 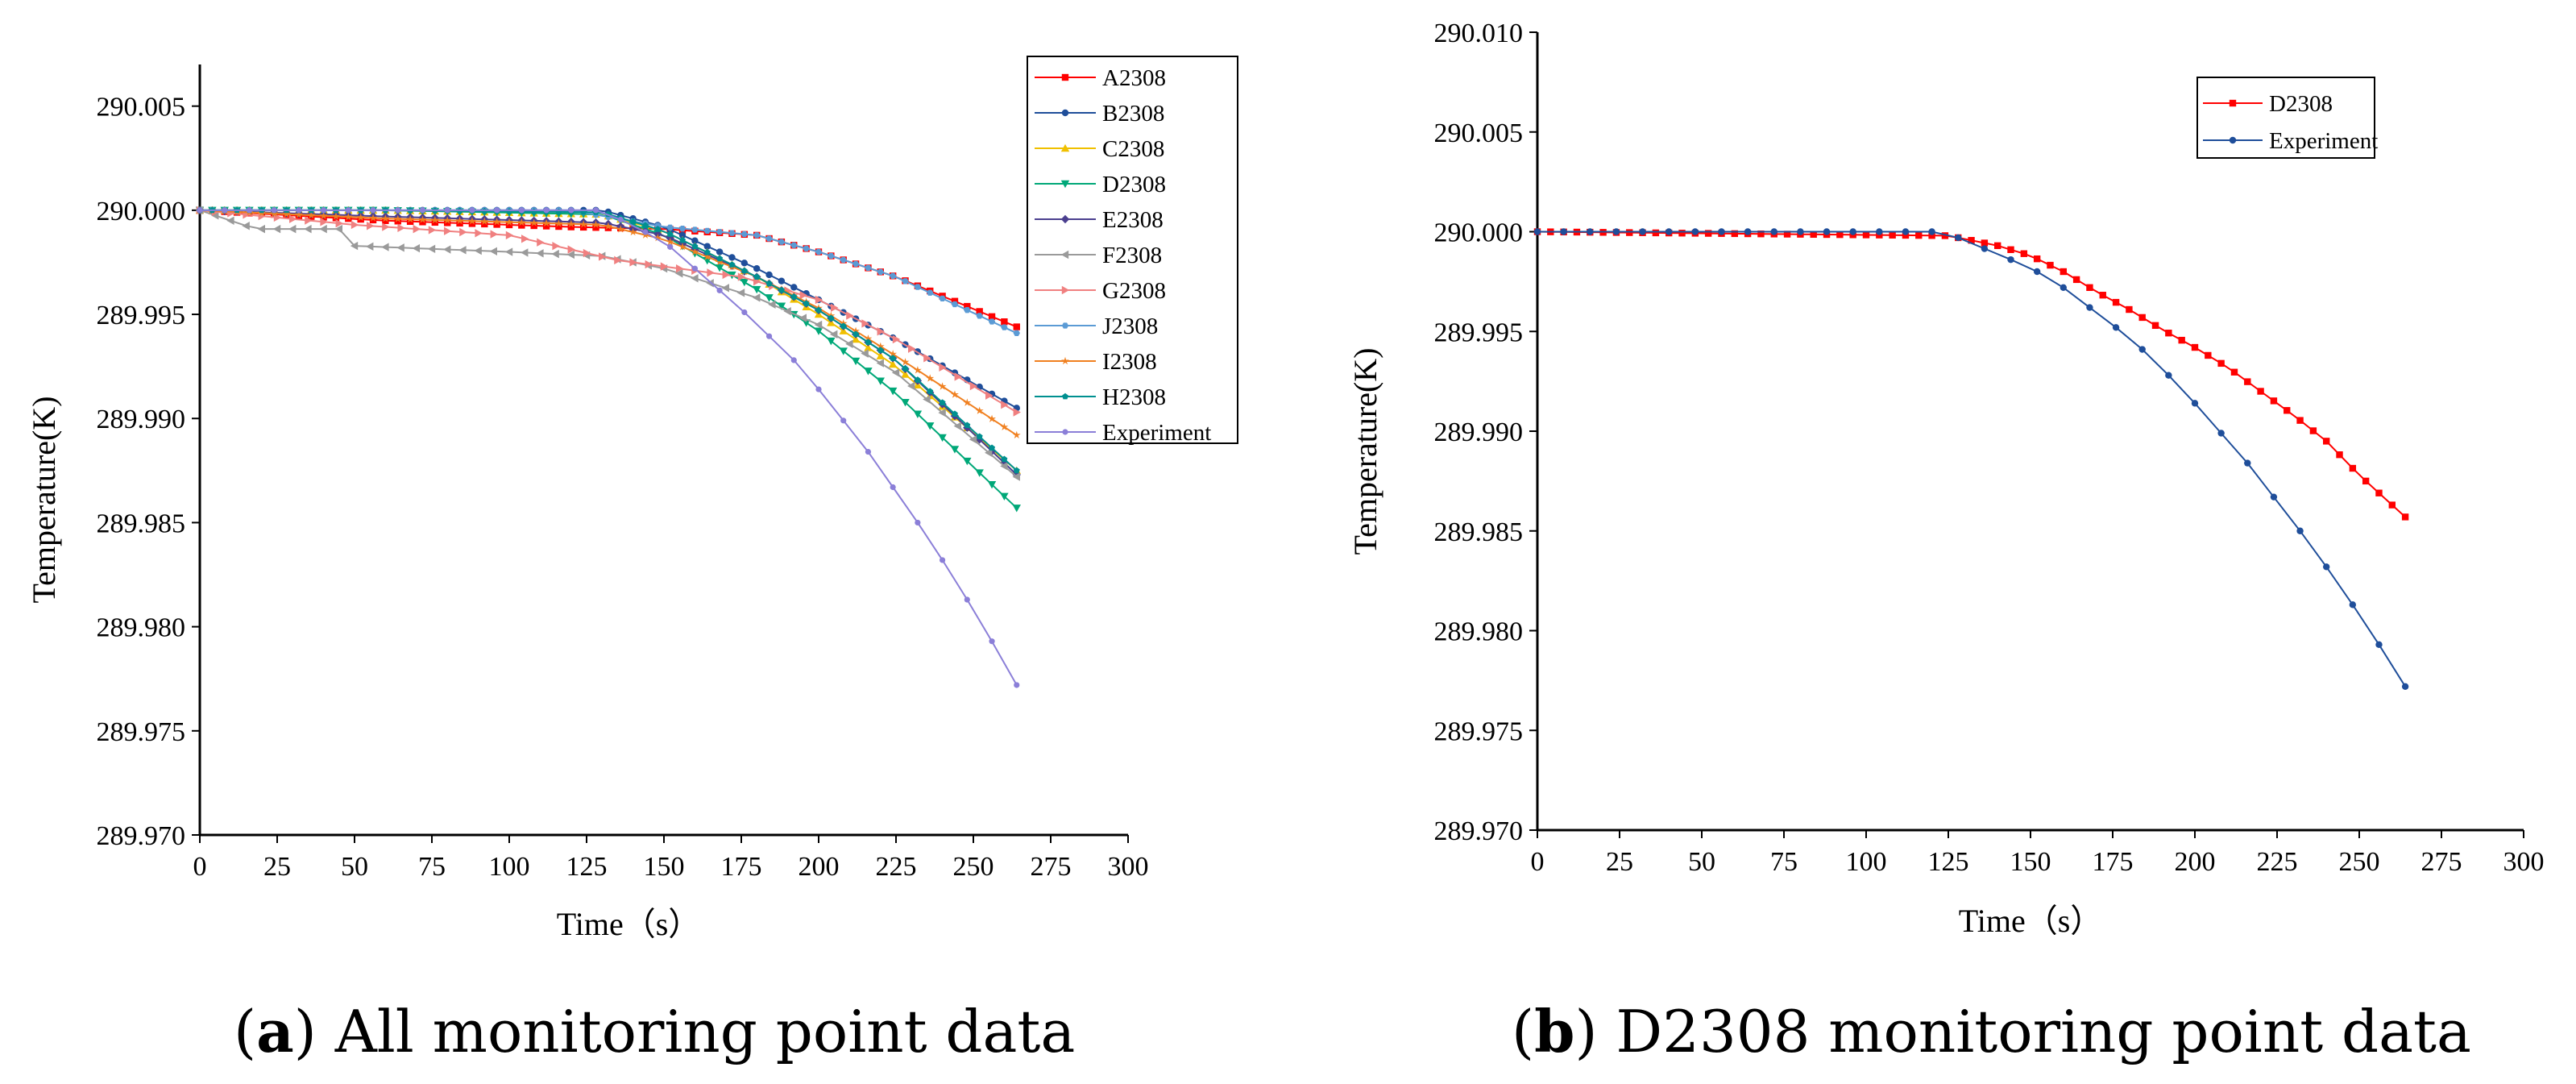 I want to click on x-tick-label: 275, so click(x=2441, y=862).